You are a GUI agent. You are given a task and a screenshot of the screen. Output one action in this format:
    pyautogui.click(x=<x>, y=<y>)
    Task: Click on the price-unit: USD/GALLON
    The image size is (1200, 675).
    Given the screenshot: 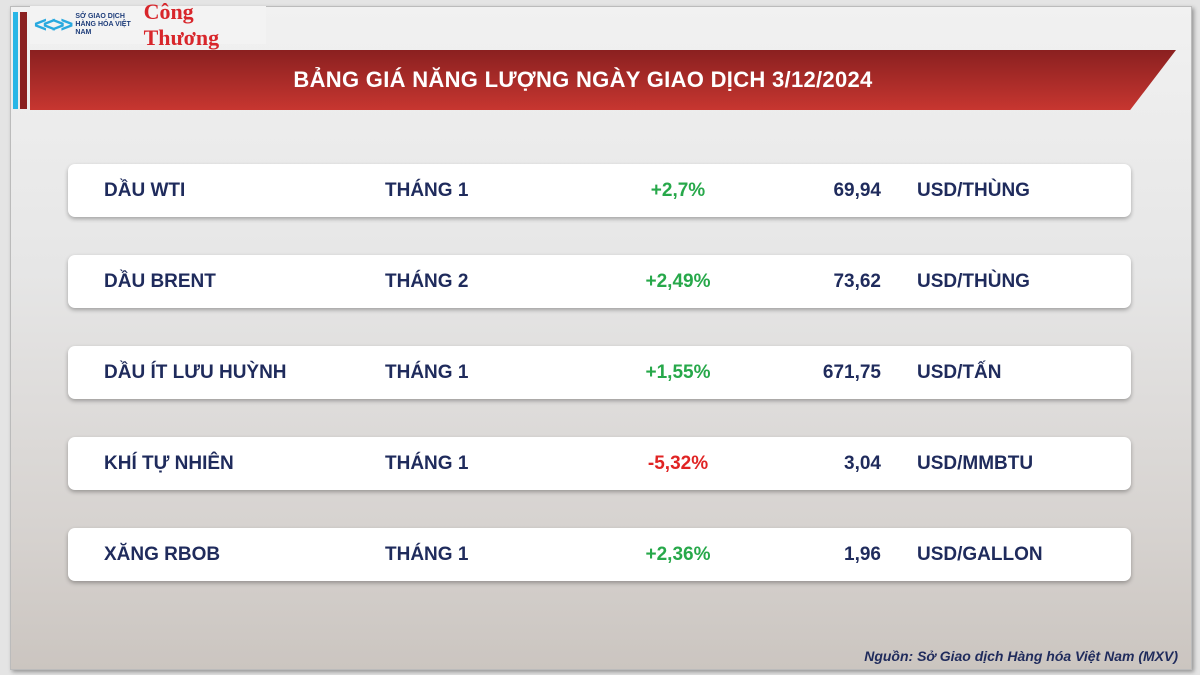 What is the action you would take?
    pyautogui.click(x=980, y=554)
    